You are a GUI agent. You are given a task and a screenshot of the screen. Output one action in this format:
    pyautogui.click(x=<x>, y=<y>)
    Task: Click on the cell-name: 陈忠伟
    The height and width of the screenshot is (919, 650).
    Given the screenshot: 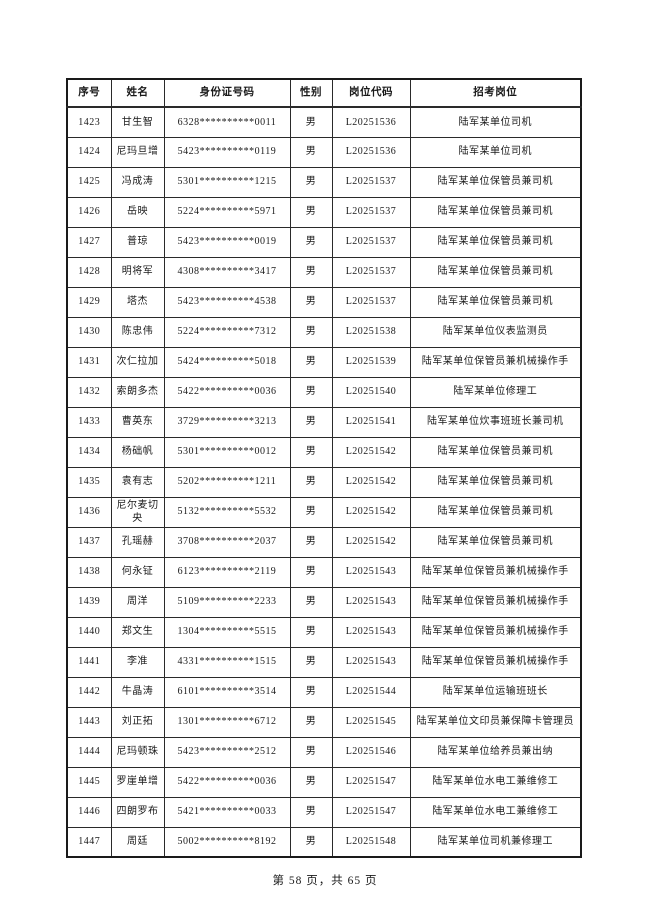 What is the action you would take?
    pyautogui.click(x=137, y=332)
    